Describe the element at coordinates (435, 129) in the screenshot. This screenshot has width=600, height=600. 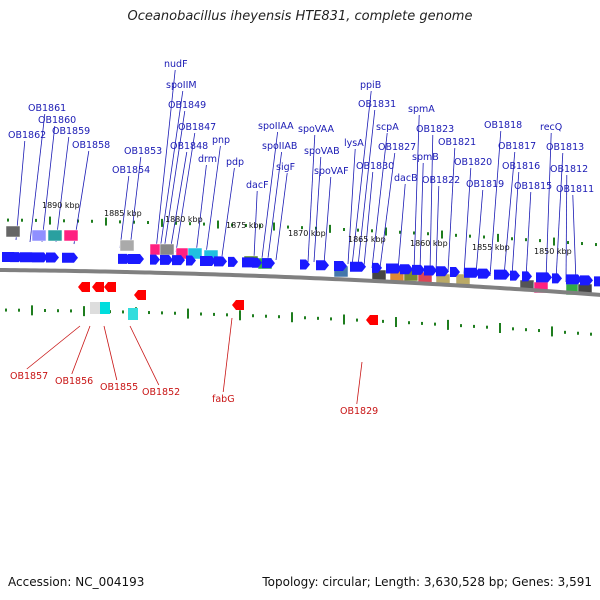
I see `gene-label-ob1823: OB1823` at that location.